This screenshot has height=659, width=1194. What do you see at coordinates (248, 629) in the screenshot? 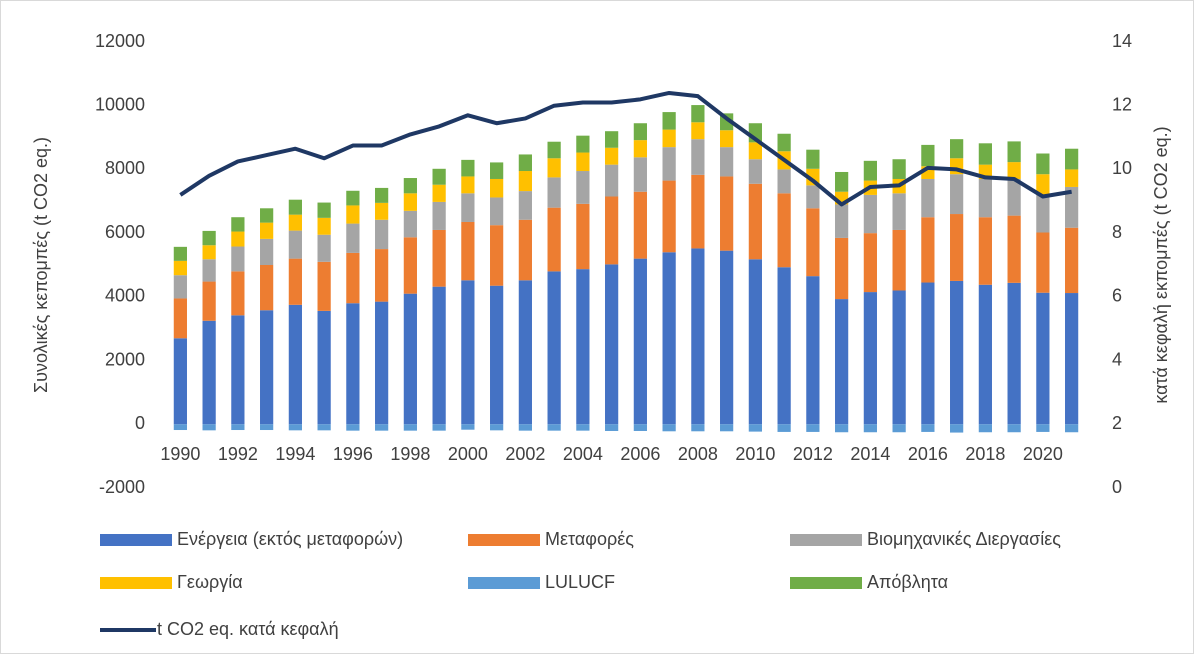
I see `legend-label: t CO2 eq. κατά κεφαλή` at bounding box center [248, 629].